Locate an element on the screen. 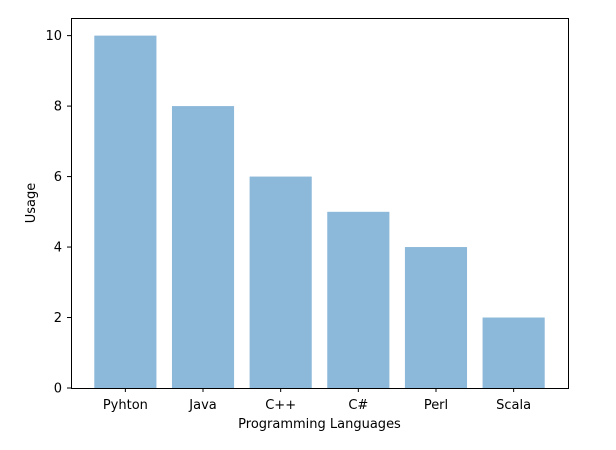 Image resolution: width=616 pixels, height=450 pixels. y-tick-label: 8 is located at coordinates (58, 107).